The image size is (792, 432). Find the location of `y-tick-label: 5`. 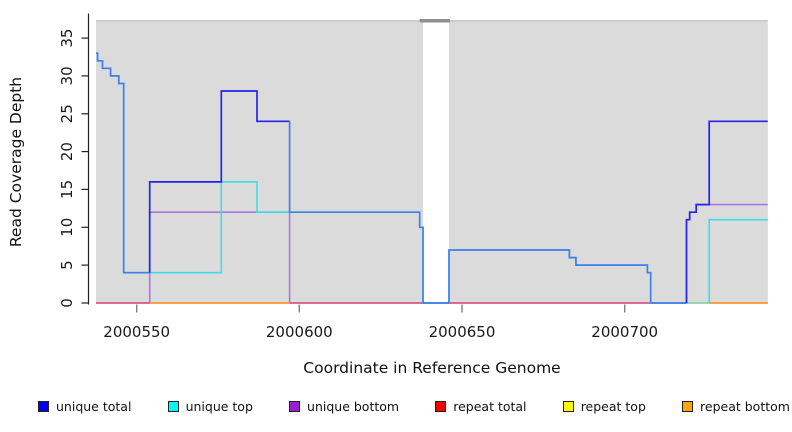

y-tick-label: 5 is located at coordinates (67, 265).